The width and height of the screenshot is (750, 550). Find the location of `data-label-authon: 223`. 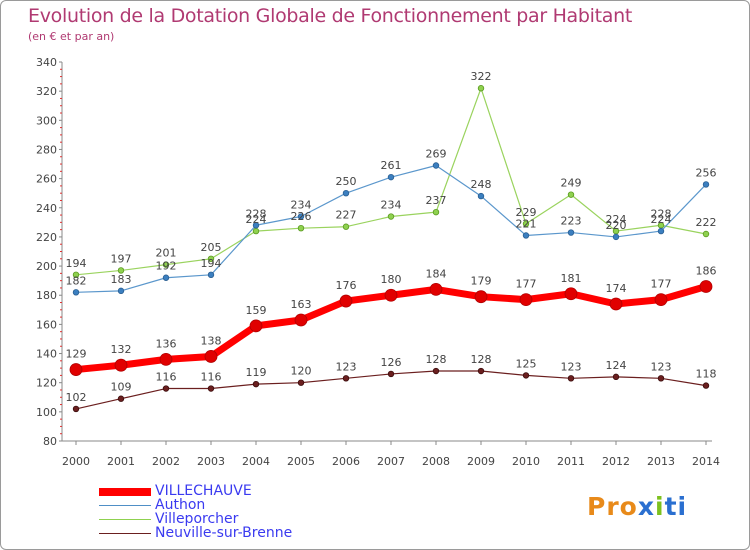

data-label-authon: 223 is located at coordinates (571, 221).